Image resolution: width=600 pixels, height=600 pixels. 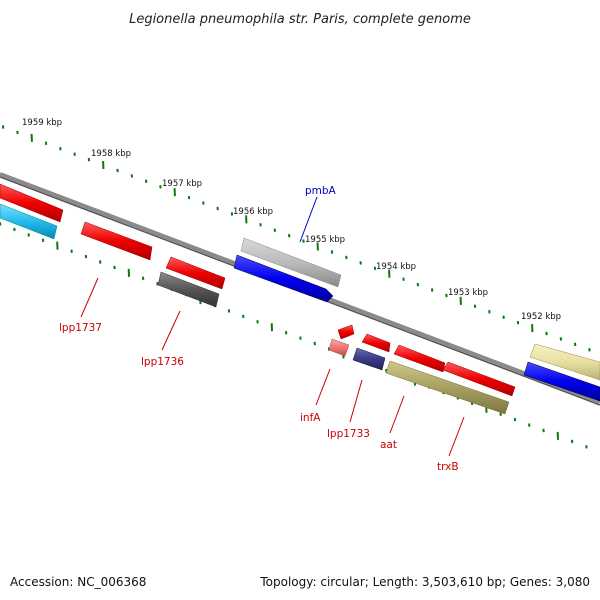 I want to click on scale-label-1955: 1955 kbp, so click(x=325, y=240).